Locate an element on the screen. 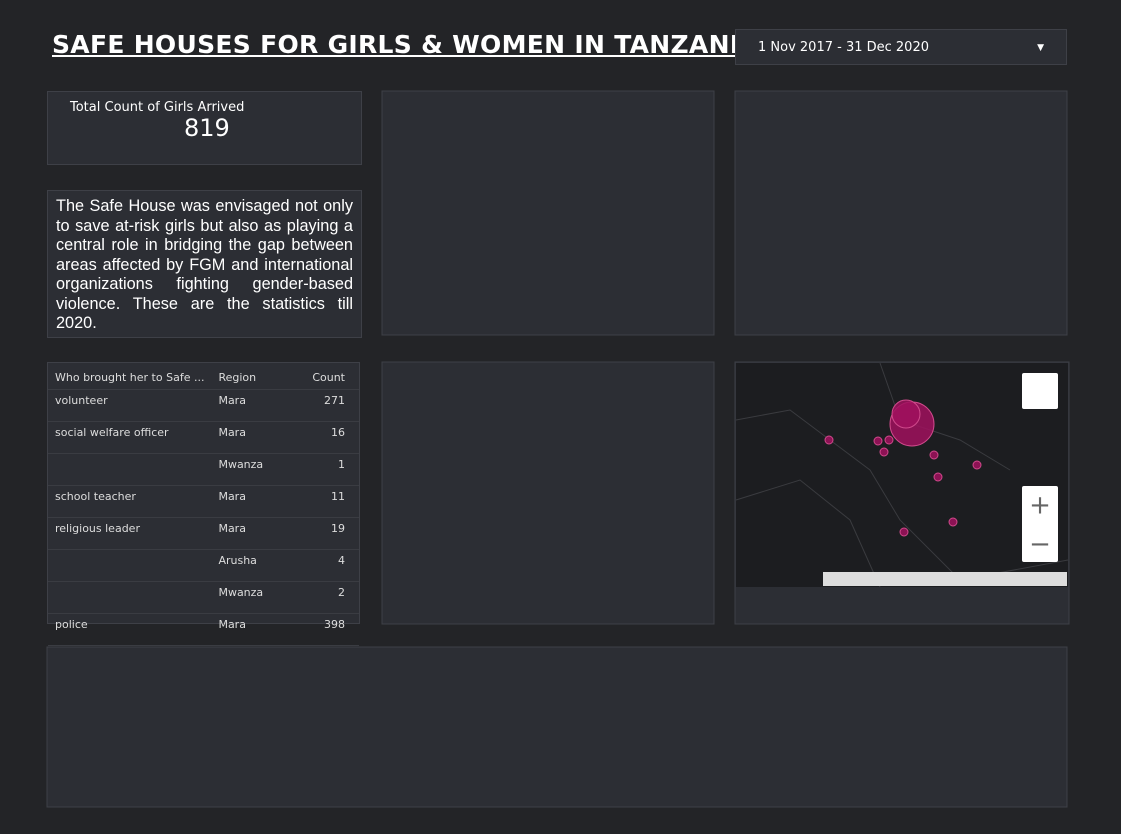 The width and height of the screenshot is (1121, 834). table-cell: 2 is located at coordinates (328, 597).